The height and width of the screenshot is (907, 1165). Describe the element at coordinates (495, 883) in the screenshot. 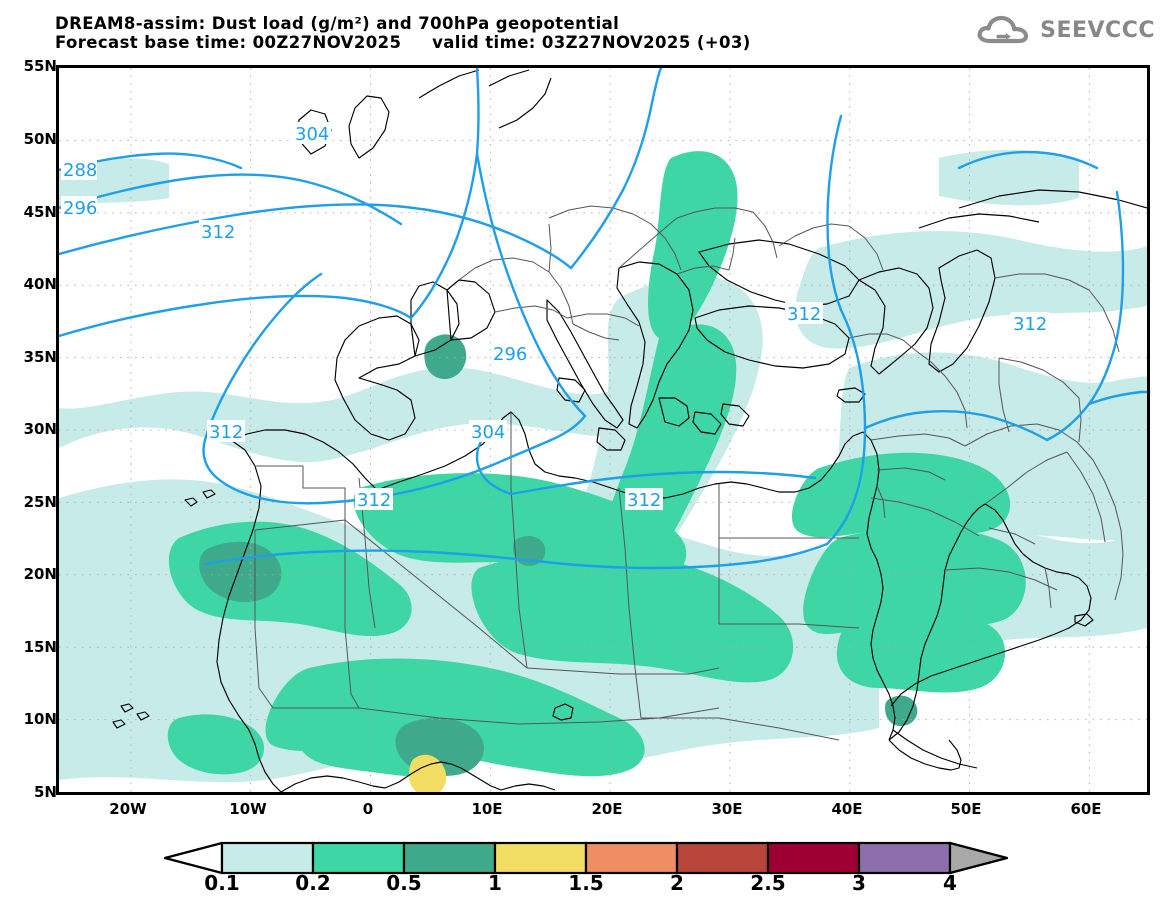

I see `colorbar-tick-1: 1` at that location.